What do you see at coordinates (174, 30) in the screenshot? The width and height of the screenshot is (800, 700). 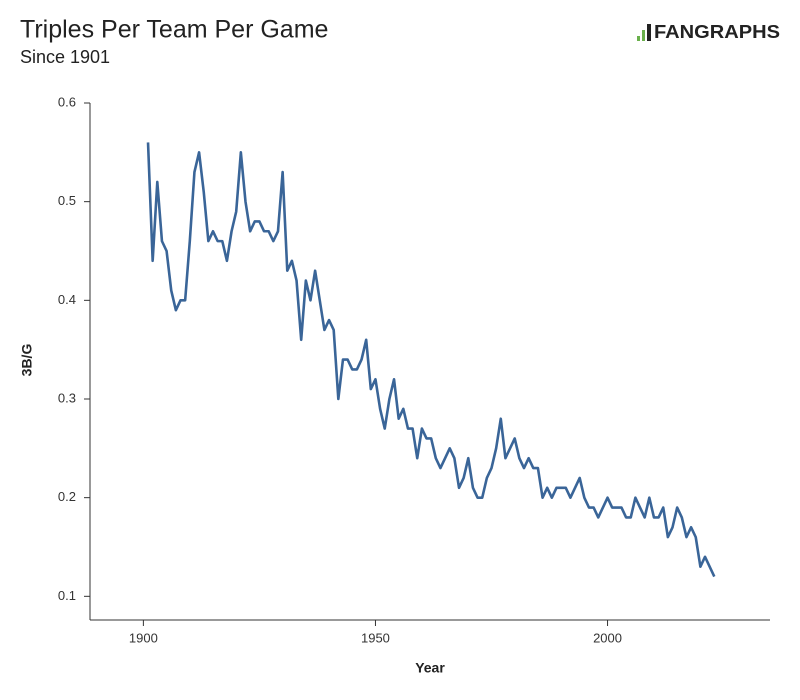 I see `chart-title: Triples Per Team Per Game` at bounding box center [174, 30].